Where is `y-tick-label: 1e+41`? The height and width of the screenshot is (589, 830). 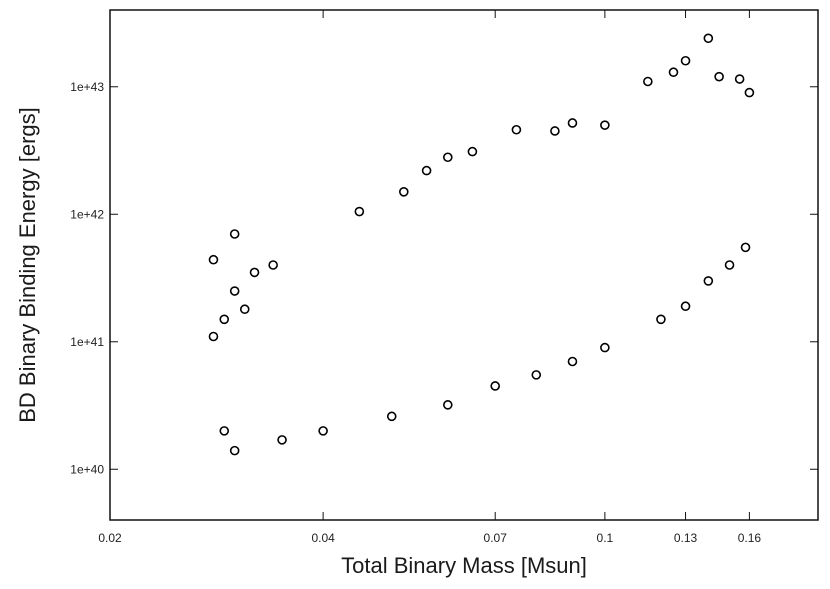
y-tick-label: 1e+41 is located at coordinates (87, 342).